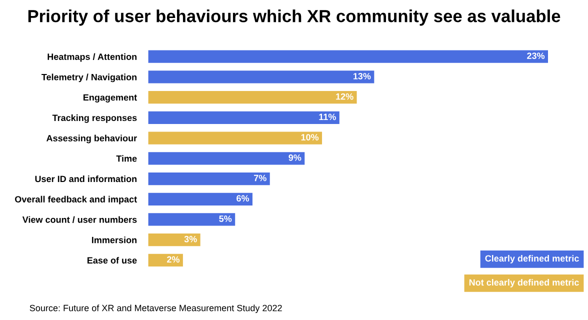 The width and height of the screenshot is (588, 320). Describe the element at coordinates (156, 309) in the screenshot. I see `source-note: Source: Future of XR and Metaverse Measurement Study 2022` at that location.